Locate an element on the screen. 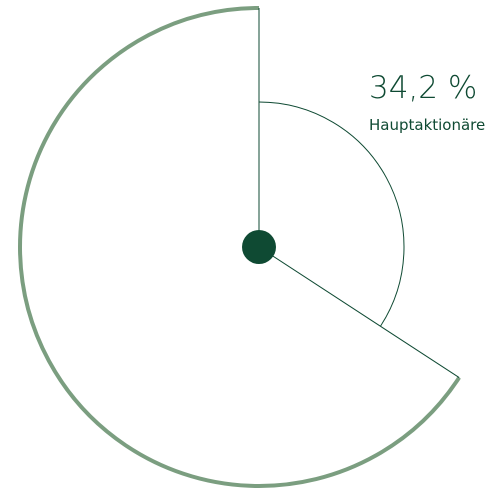 This screenshot has width=500, height=490. slice-label: Hauptaktionäre is located at coordinates (427, 125).